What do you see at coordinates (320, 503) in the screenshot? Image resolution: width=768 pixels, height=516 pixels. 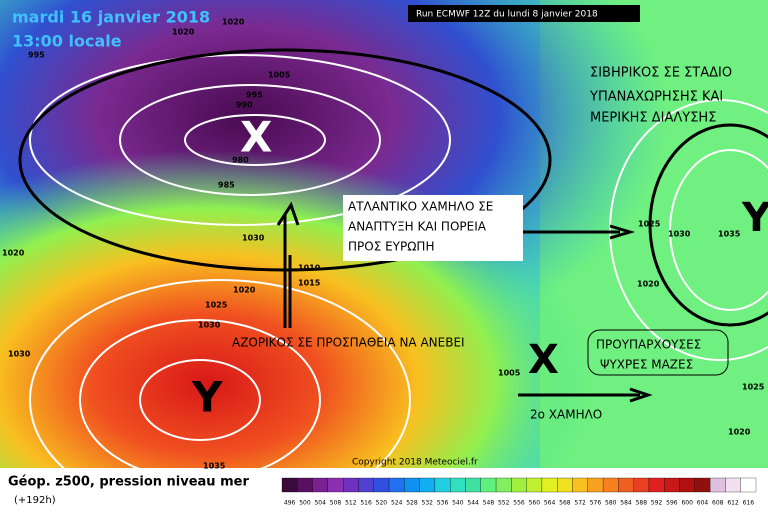 I see `colorbar-tick-label: 504` at bounding box center [320, 503].